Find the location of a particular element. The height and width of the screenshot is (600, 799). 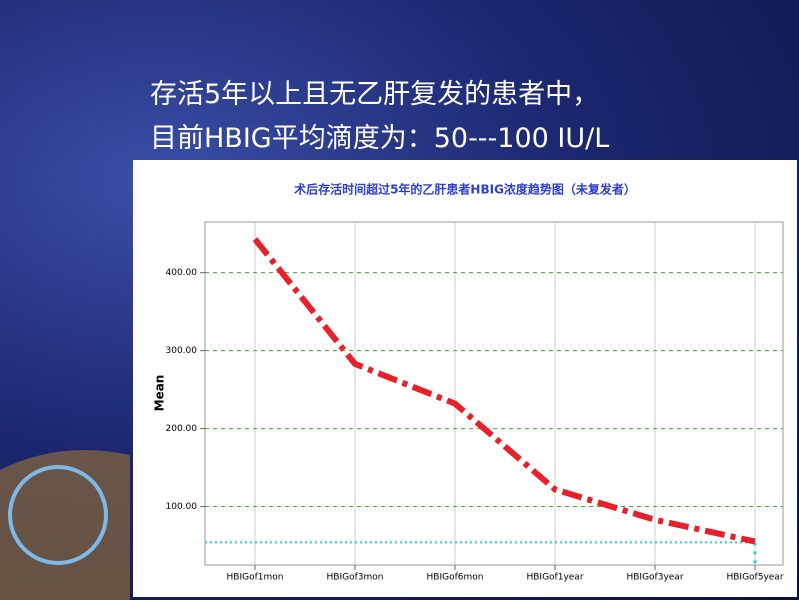

x-tick-label: HBIGof3year is located at coordinates (654, 578).